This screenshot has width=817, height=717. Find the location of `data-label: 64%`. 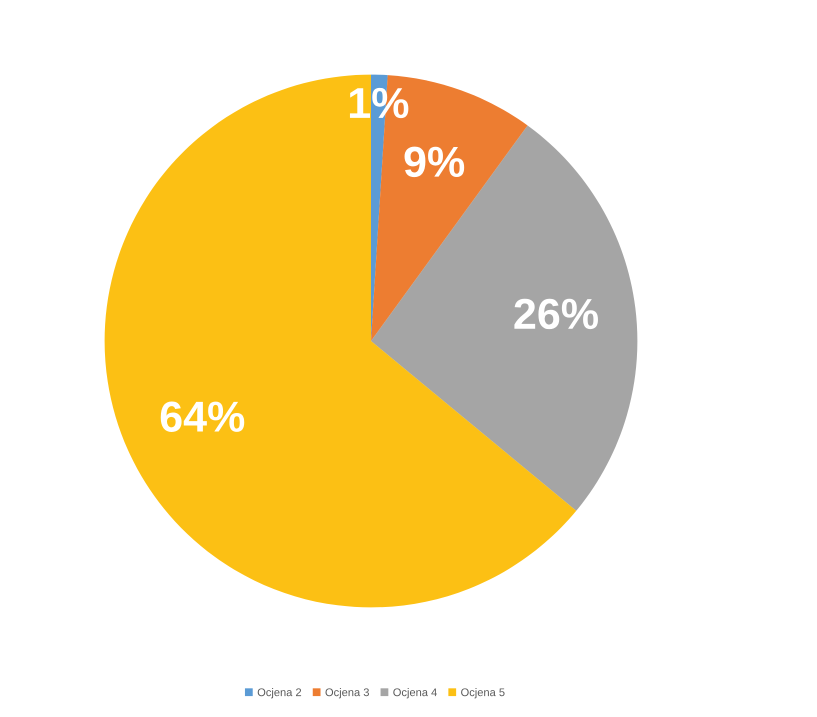

data-label: 64% is located at coordinates (202, 416).